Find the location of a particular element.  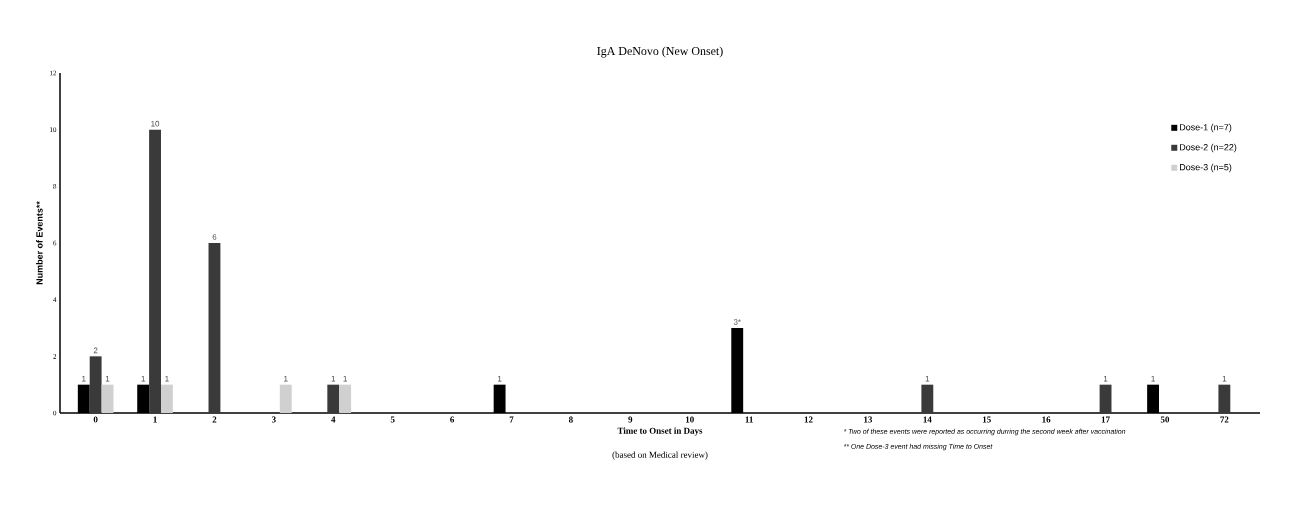

x-tick-label: 13 is located at coordinates (868, 419).